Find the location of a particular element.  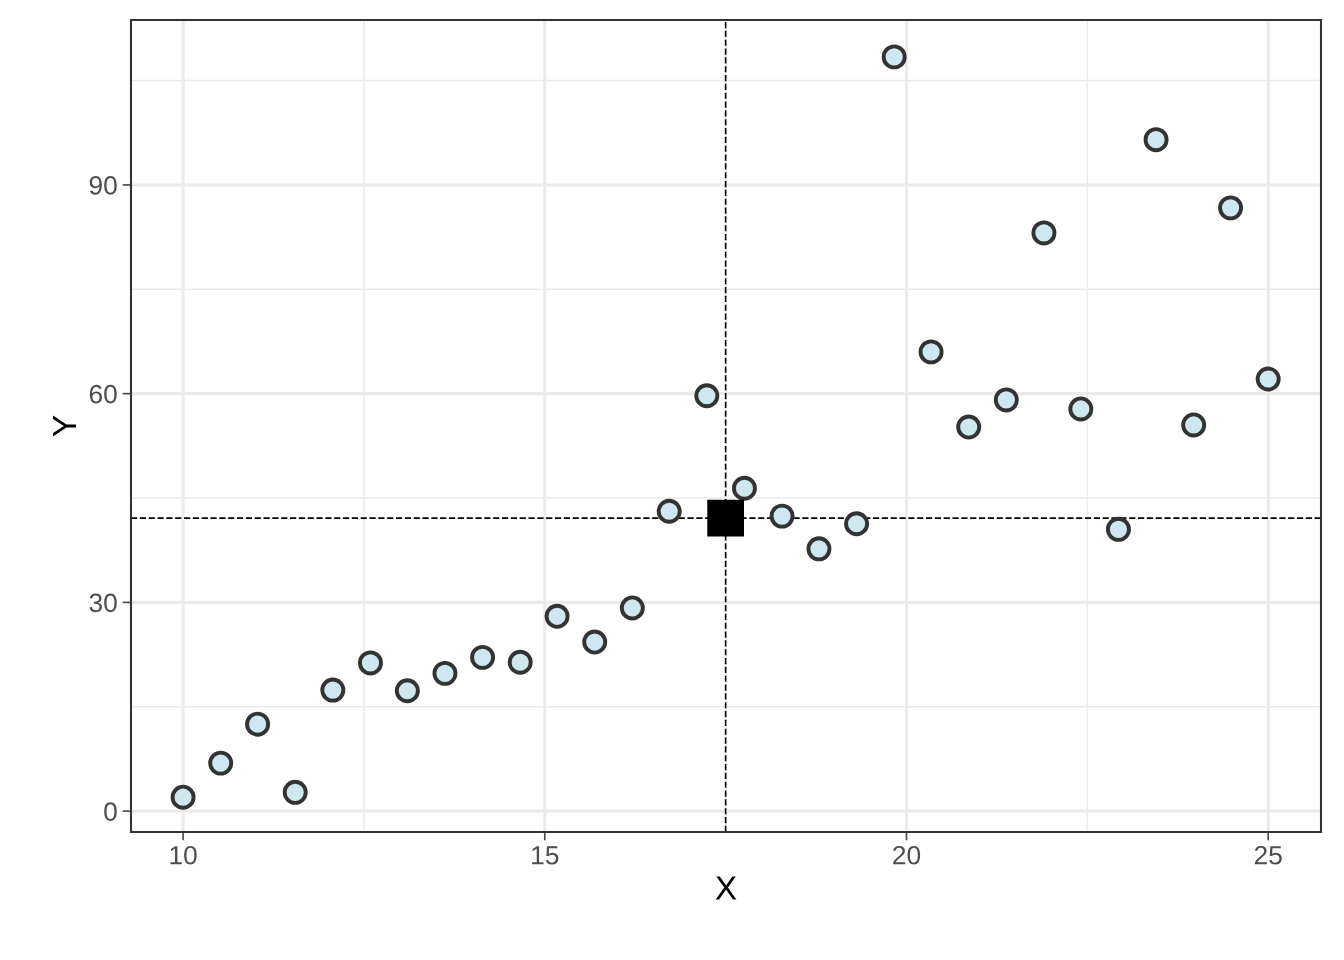

y-tick-label: 30 is located at coordinates (103, 603).